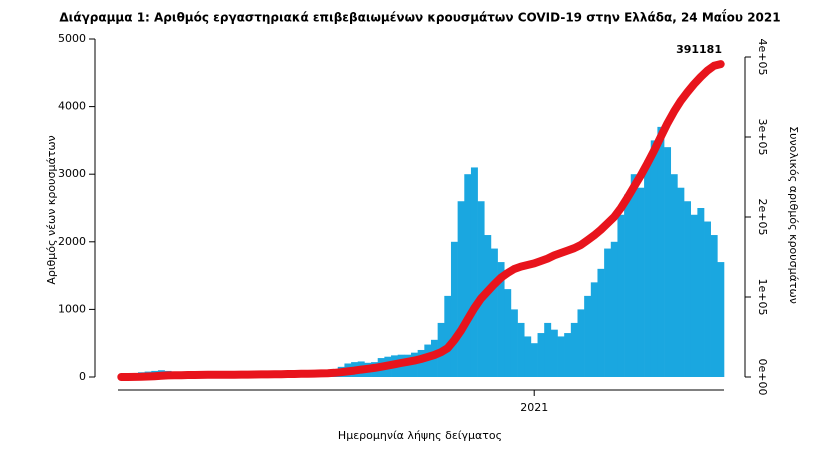 The width and height of the screenshot is (831, 458). I want to click on x-tick-label: 2021, so click(534, 407).